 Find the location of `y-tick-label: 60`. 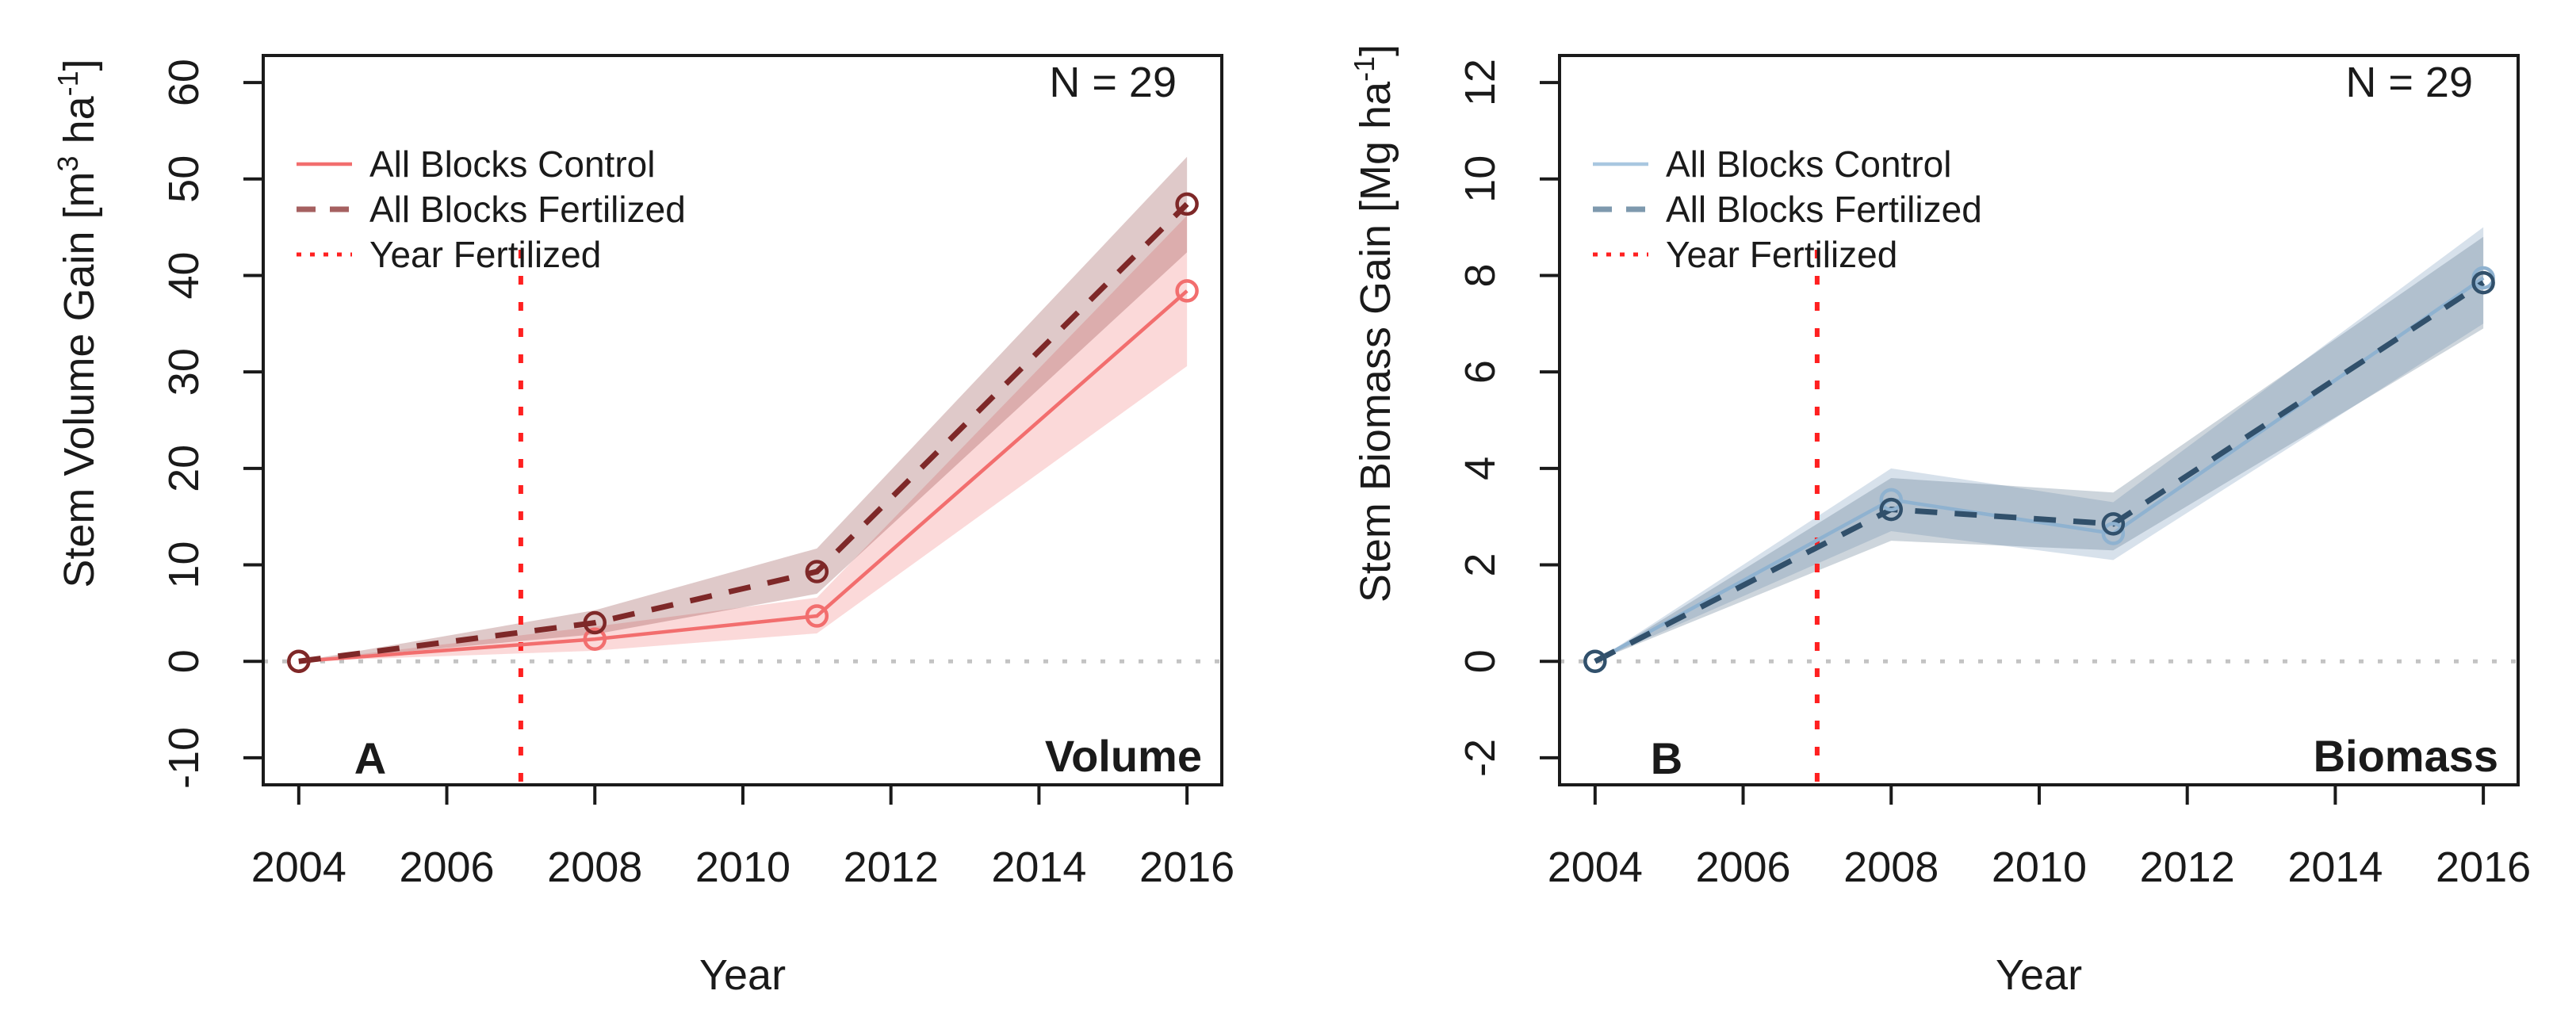

y-tick-label: 60 is located at coordinates (184, 82).